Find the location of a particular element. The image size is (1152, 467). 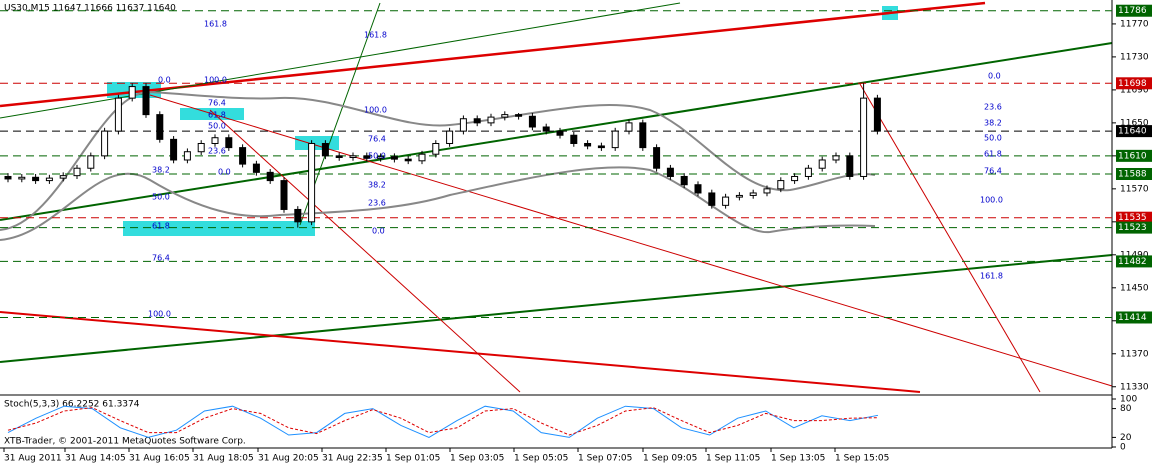

bollinger-band is located at coordinates (438, 203).